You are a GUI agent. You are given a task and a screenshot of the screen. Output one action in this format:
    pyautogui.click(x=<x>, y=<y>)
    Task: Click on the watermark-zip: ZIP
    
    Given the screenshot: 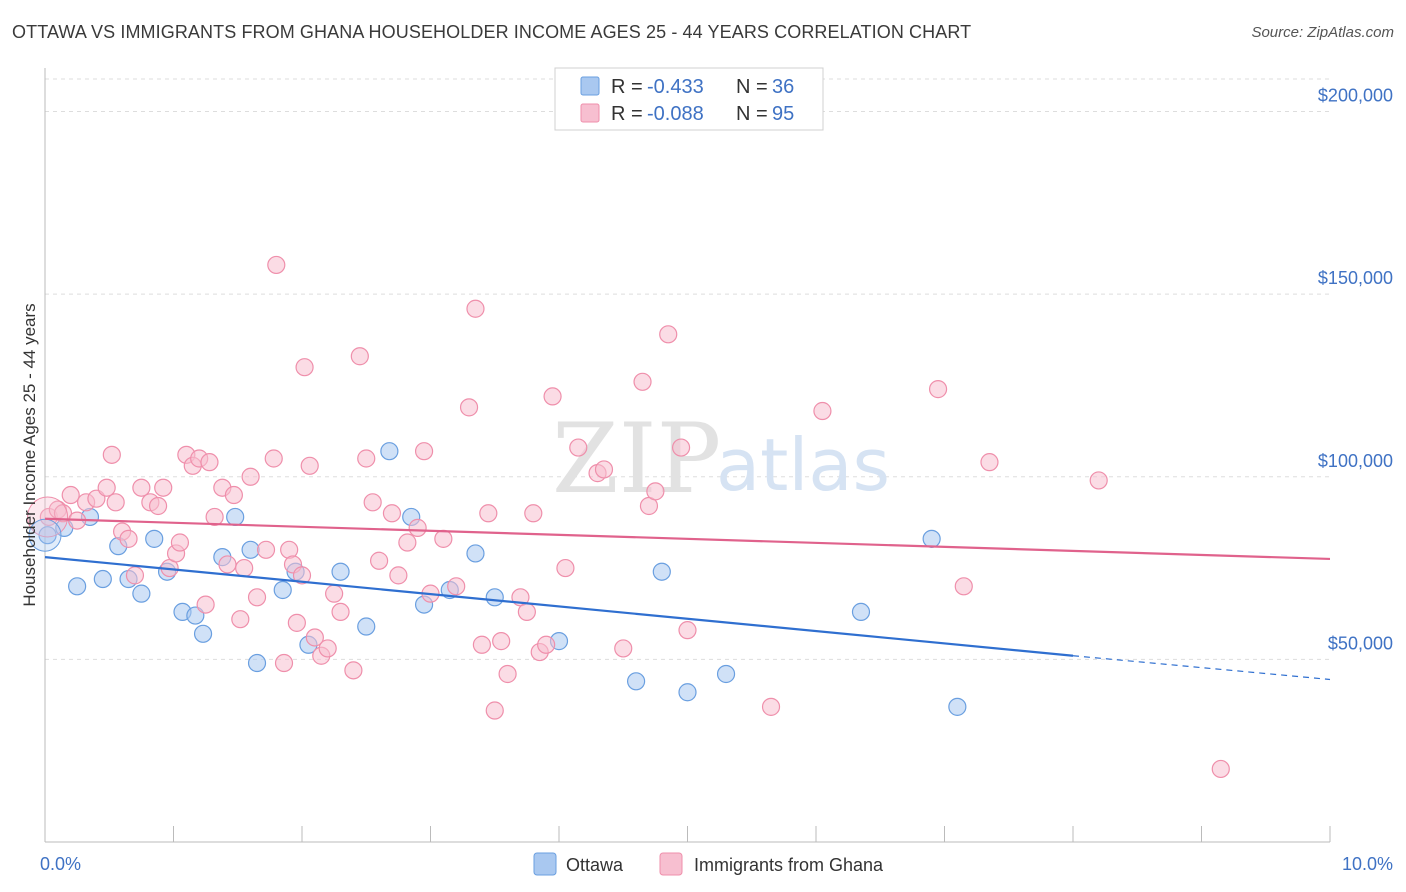 What is the action you would take?
    pyautogui.click(x=636, y=459)
    